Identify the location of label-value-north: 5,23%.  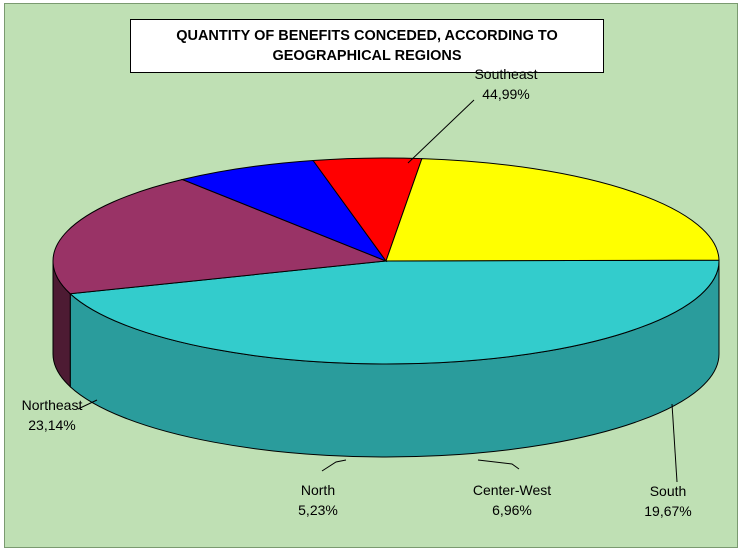
(318, 510).